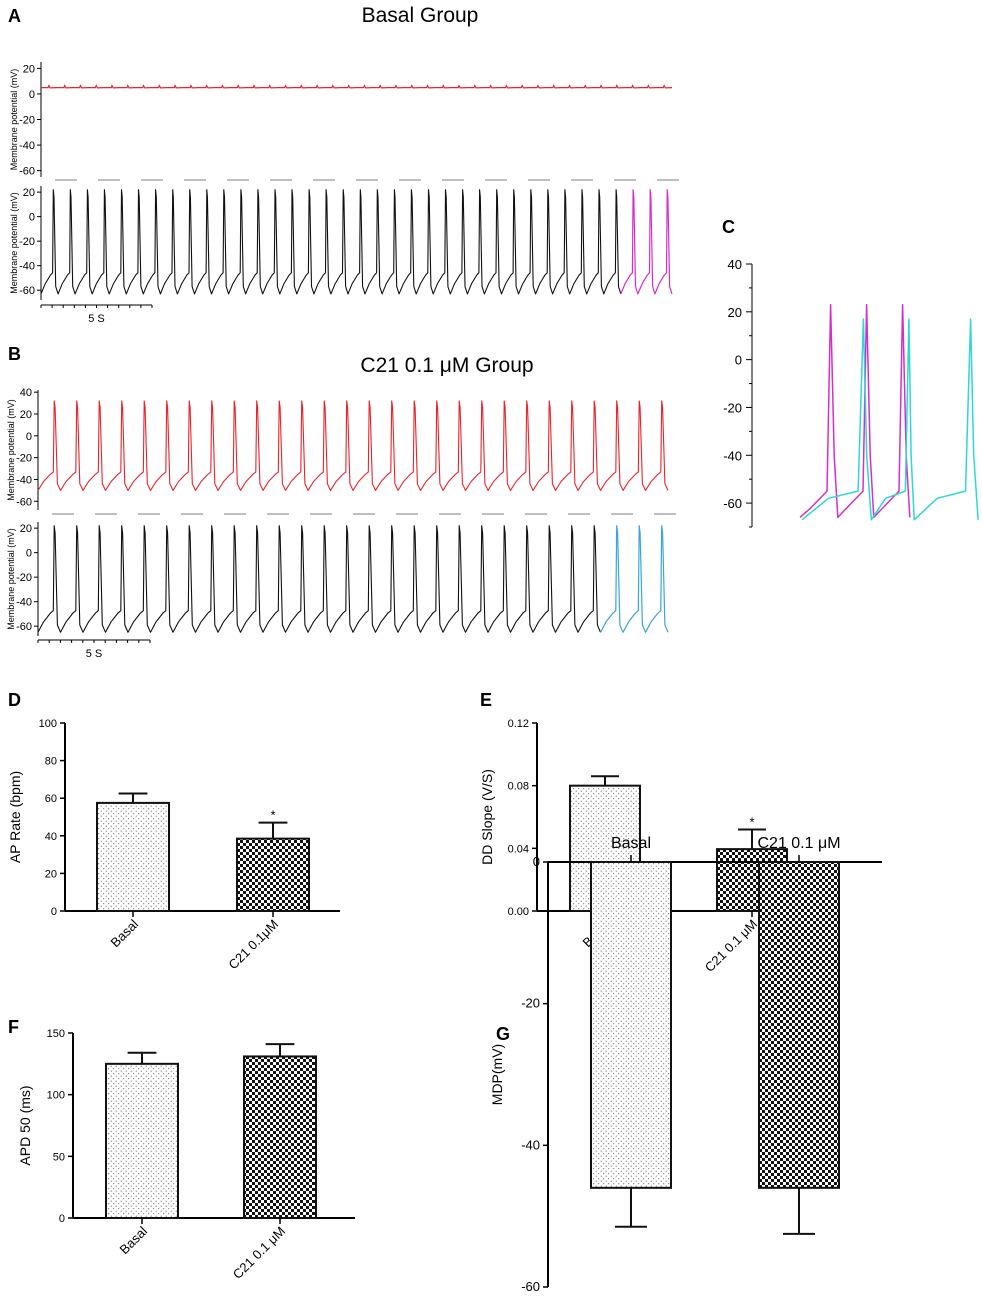 Image resolution: width=982 pixels, height=1297 pixels. Describe the element at coordinates (24, 459) in the screenshot. I see `panel-b-top-y-tick-label: -20` at that location.